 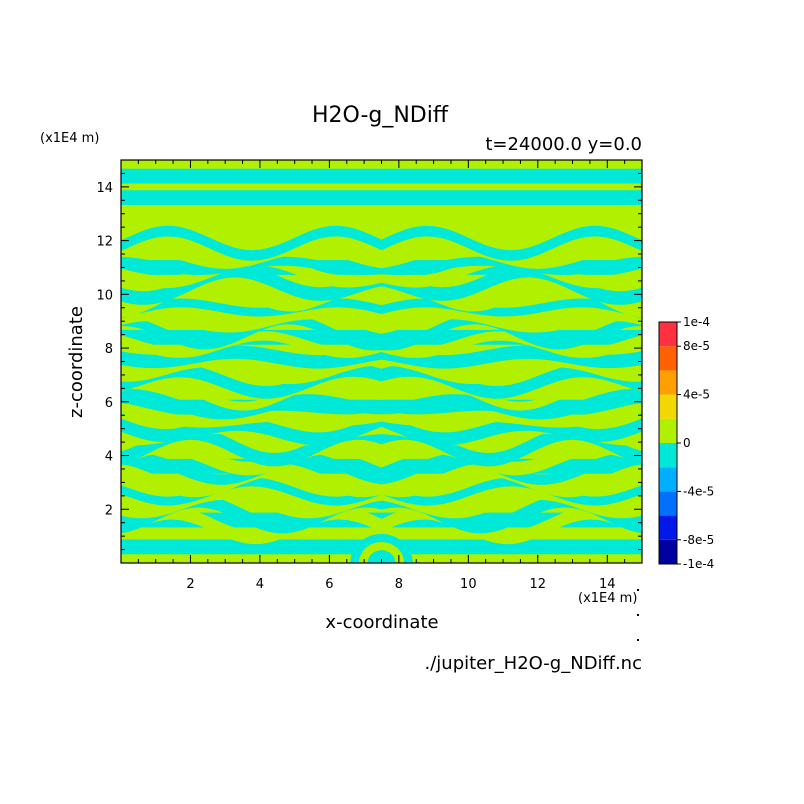 I want to click on x-tick-label: 14, so click(x=607, y=584).